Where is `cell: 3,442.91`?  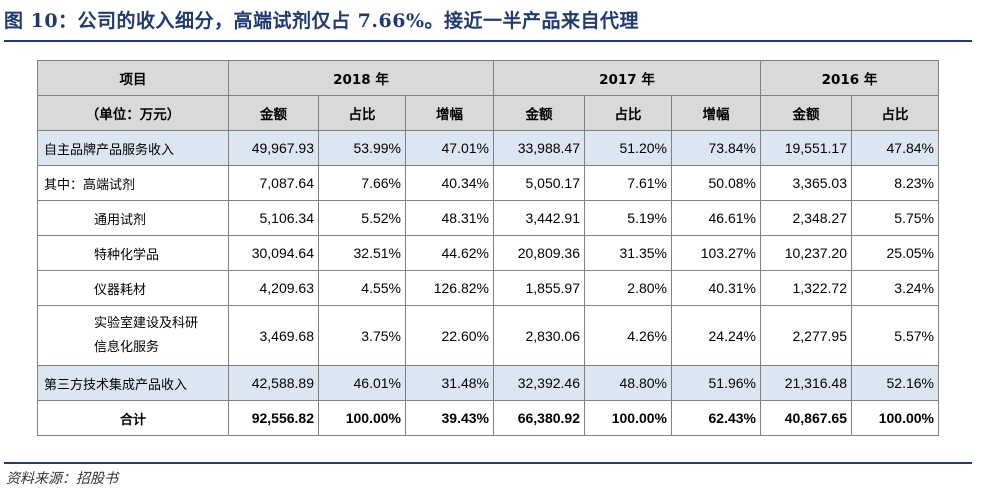
cell: 3,442.91 is located at coordinates (539, 218).